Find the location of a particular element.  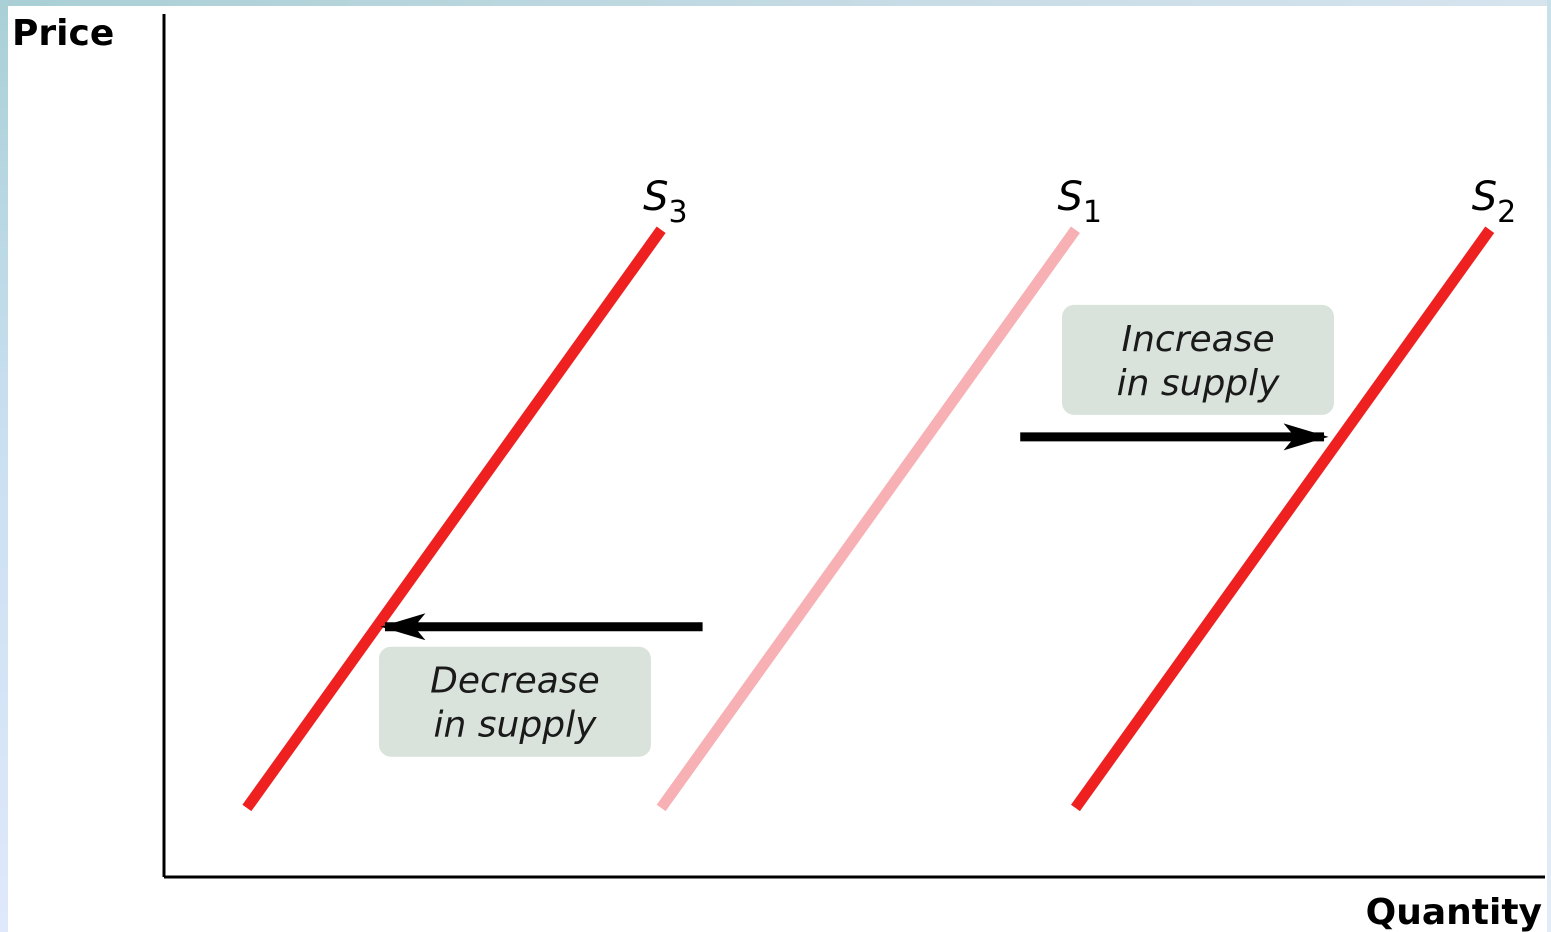

increase-label-line1: Increase is located at coordinates (1197, 339).